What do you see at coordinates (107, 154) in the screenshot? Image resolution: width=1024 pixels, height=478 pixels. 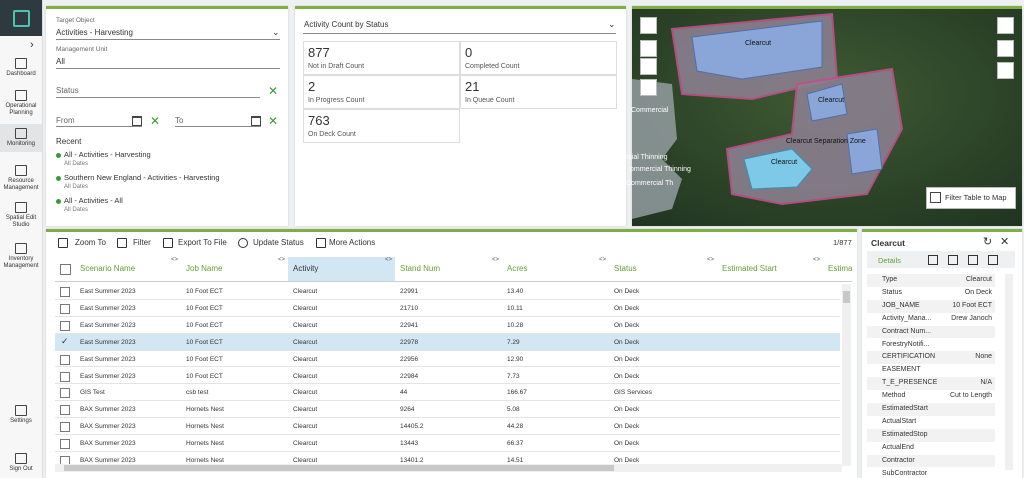 I see `recent-title: All - Activities - Harvesting` at bounding box center [107, 154].